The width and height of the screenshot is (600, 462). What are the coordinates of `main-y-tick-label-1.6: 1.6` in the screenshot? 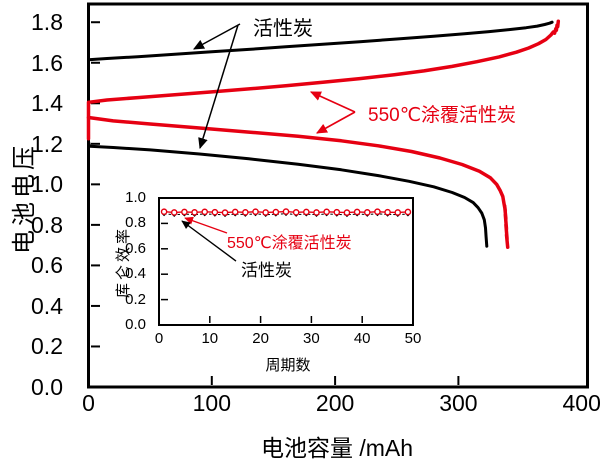 It's located at (47, 62).